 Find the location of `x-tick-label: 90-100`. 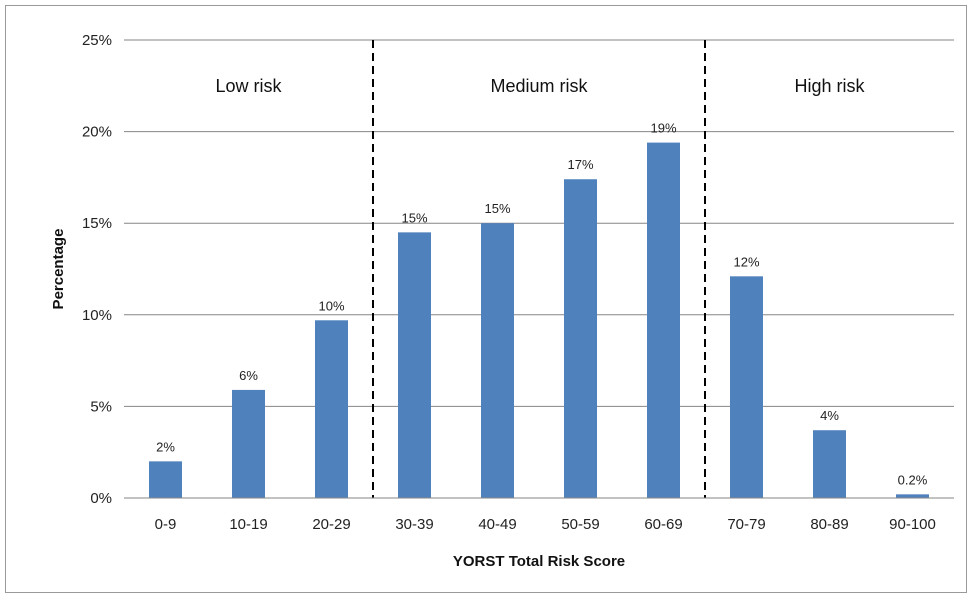

x-tick-label: 90-100 is located at coordinates (912, 524).